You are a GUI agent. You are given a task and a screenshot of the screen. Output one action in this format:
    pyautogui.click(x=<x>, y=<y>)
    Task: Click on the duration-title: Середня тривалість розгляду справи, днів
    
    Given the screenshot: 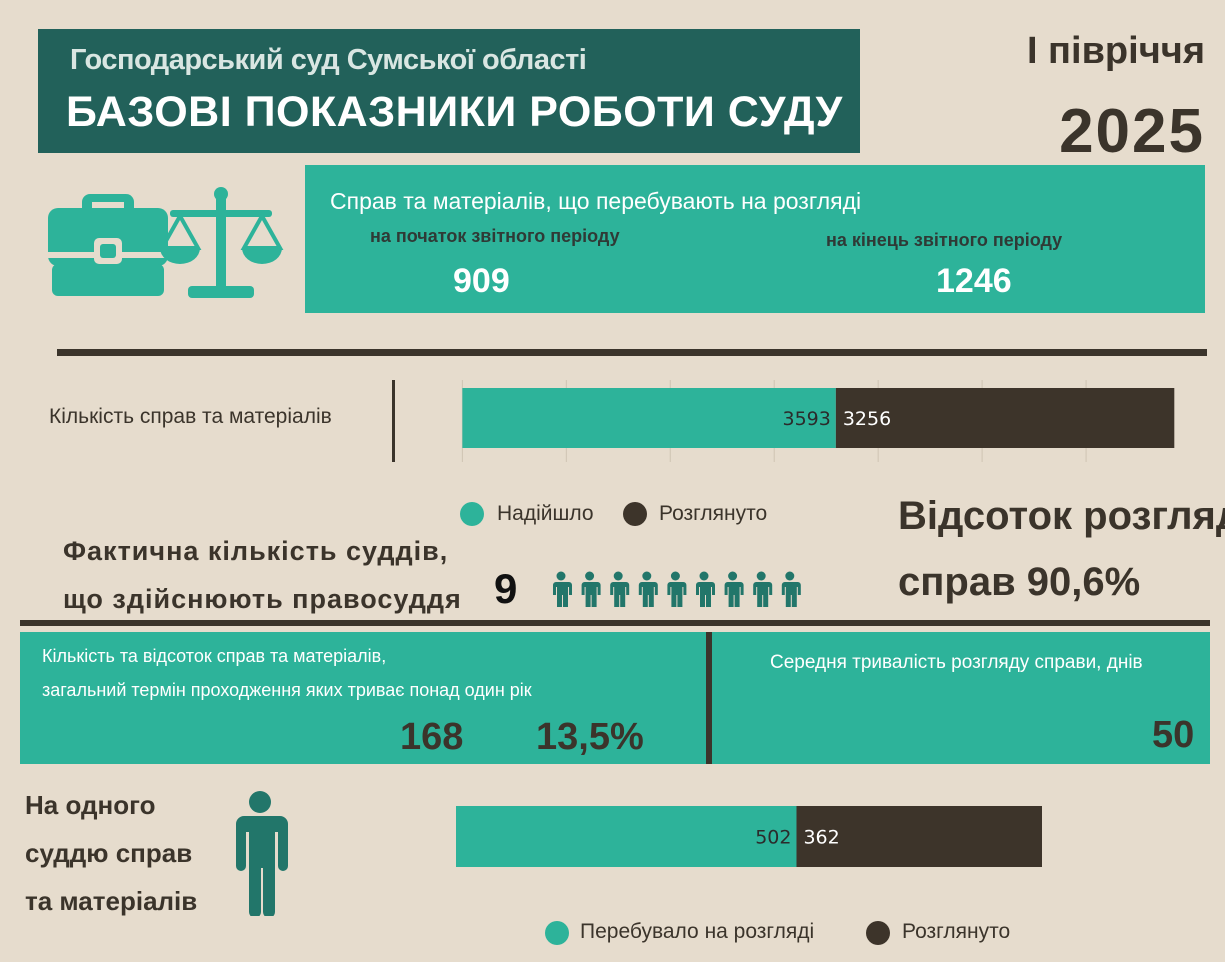 What is the action you would take?
    pyautogui.click(x=956, y=662)
    